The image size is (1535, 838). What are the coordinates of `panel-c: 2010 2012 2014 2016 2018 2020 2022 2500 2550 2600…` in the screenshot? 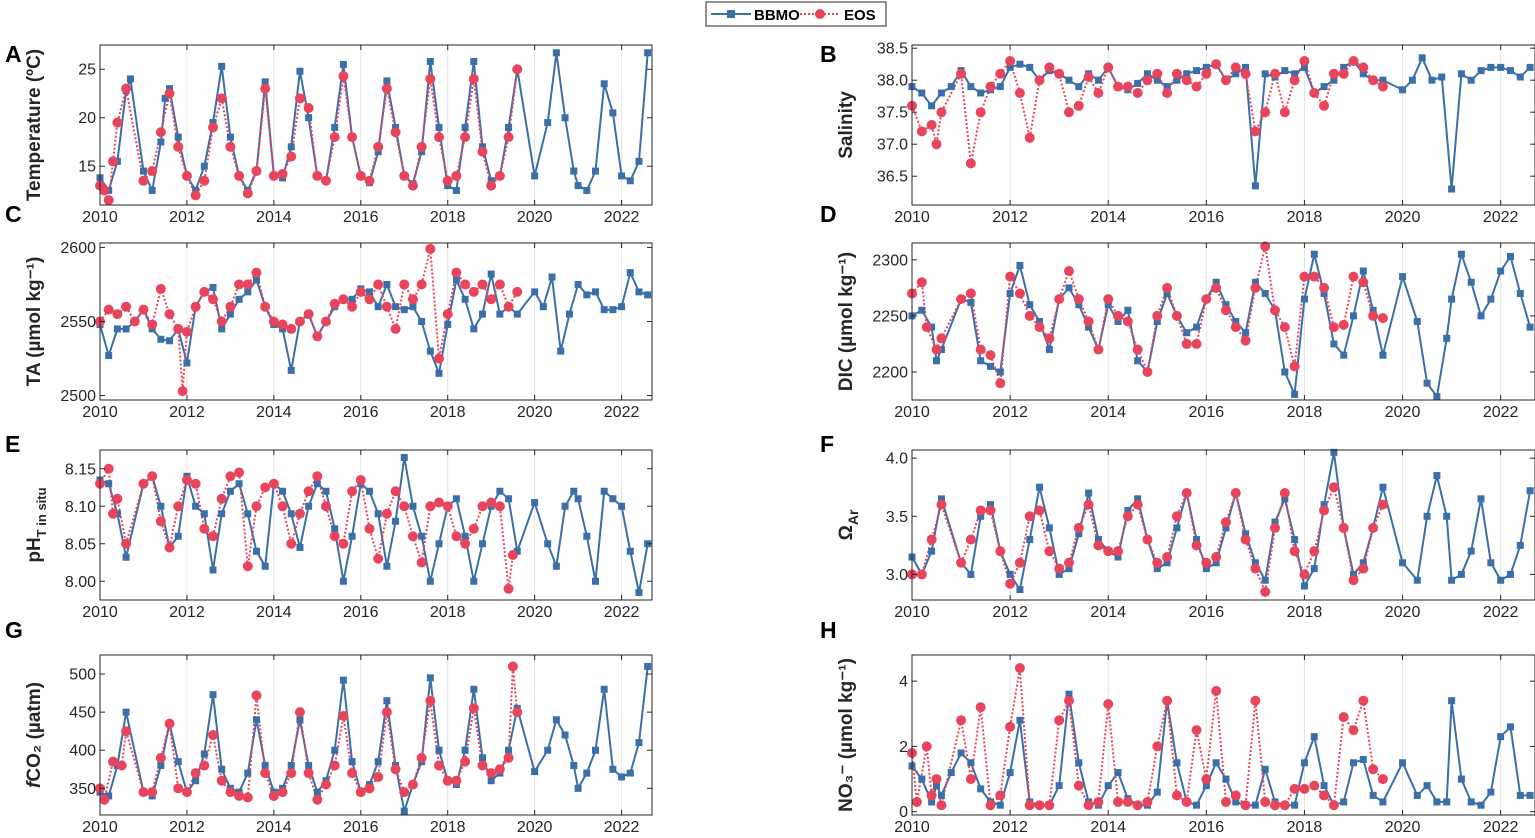 It's located at (329, 311).